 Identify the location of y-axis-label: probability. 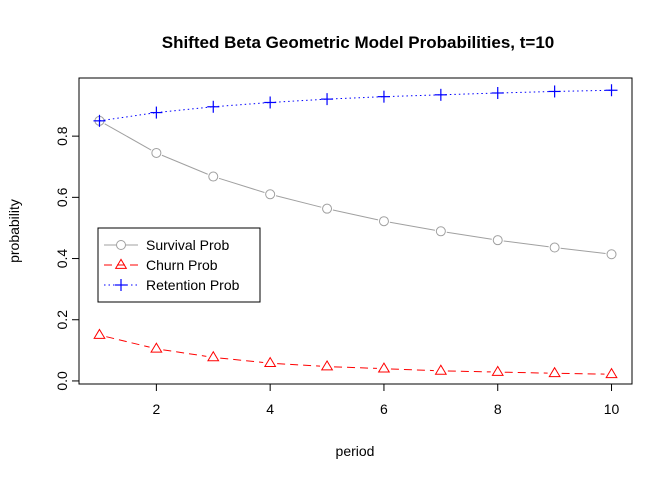
(14, 231).